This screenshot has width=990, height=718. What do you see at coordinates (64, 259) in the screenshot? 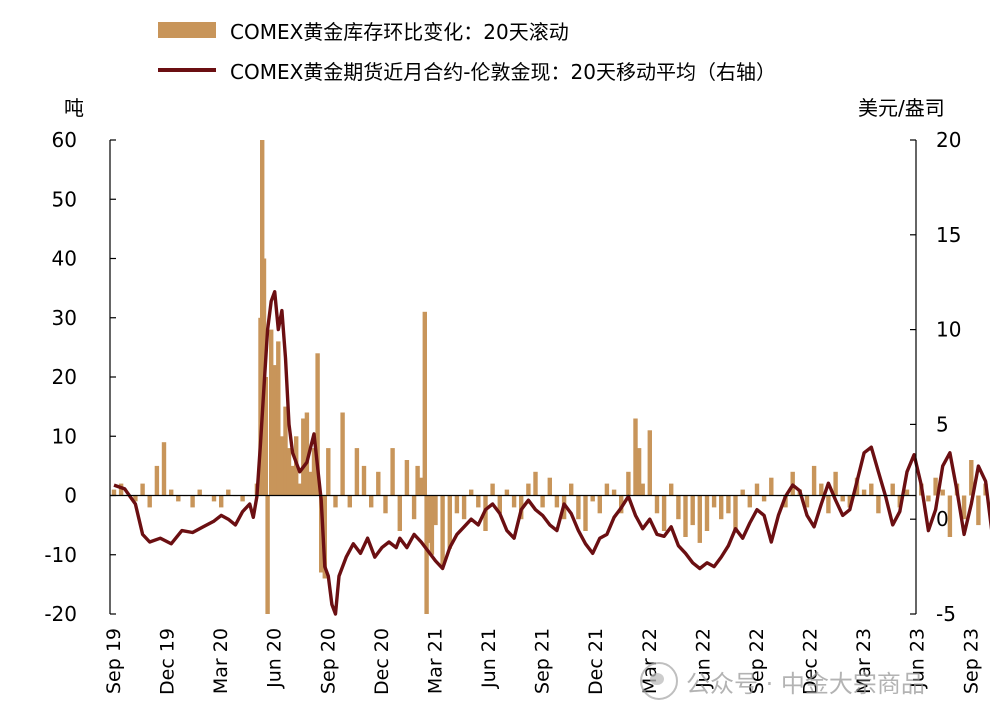
I see `y-left-tick-label: 40` at bounding box center [64, 259].